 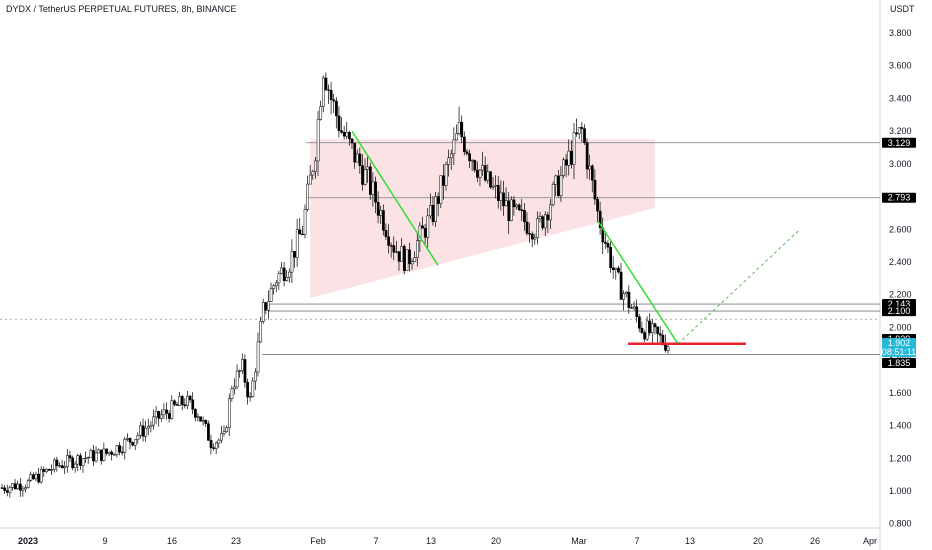 What do you see at coordinates (431, 541) in the screenshot?
I see `x-tick-label: 13` at bounding box center [431, 541].